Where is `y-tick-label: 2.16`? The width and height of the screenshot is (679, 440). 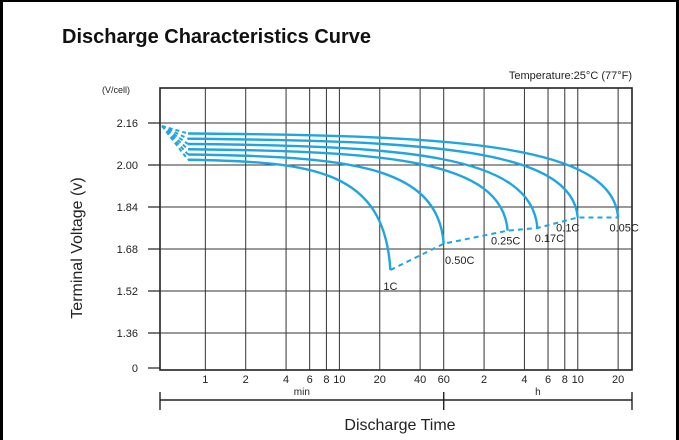
y-tick-label: 2.16 is located at coordinates (127, 124).